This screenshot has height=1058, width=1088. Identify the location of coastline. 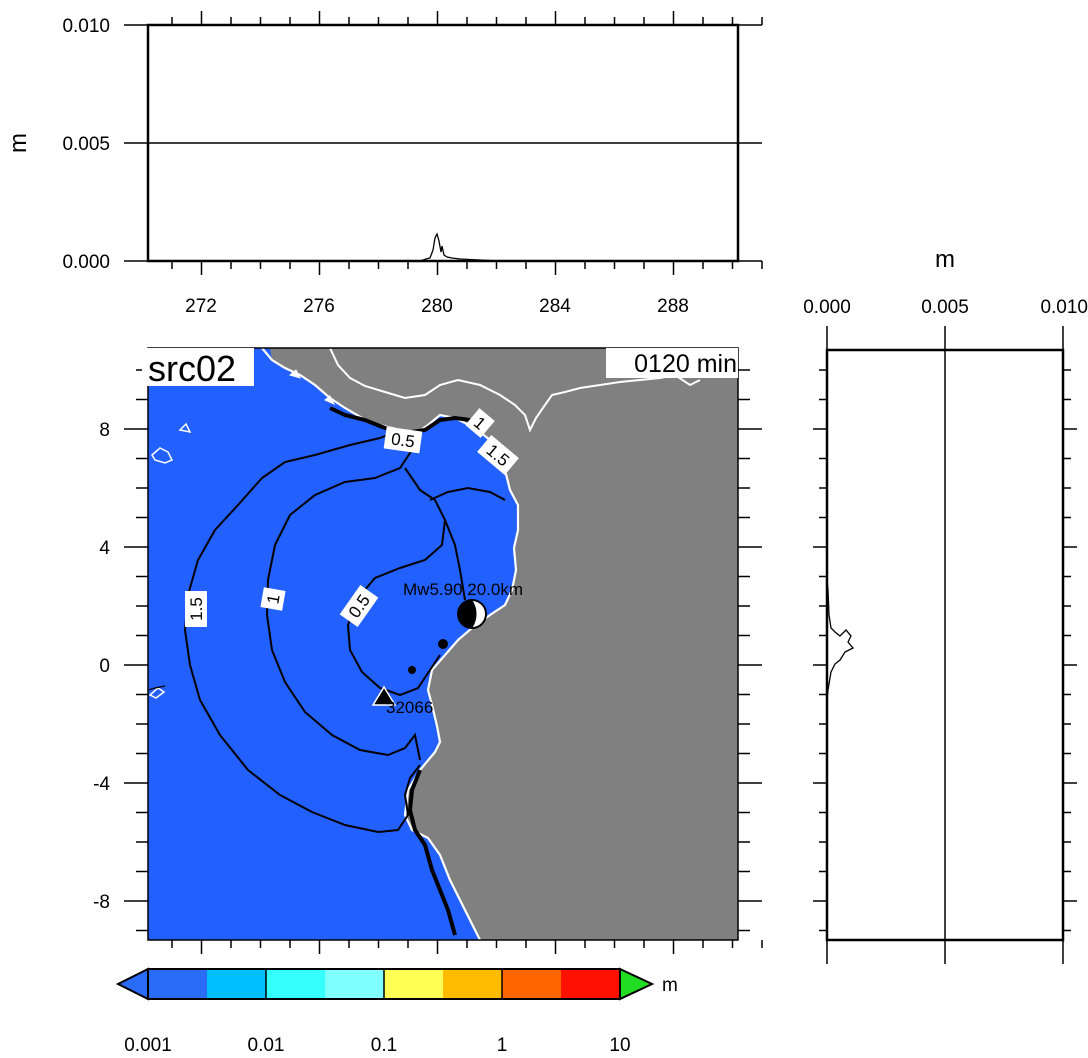
(515, 390).